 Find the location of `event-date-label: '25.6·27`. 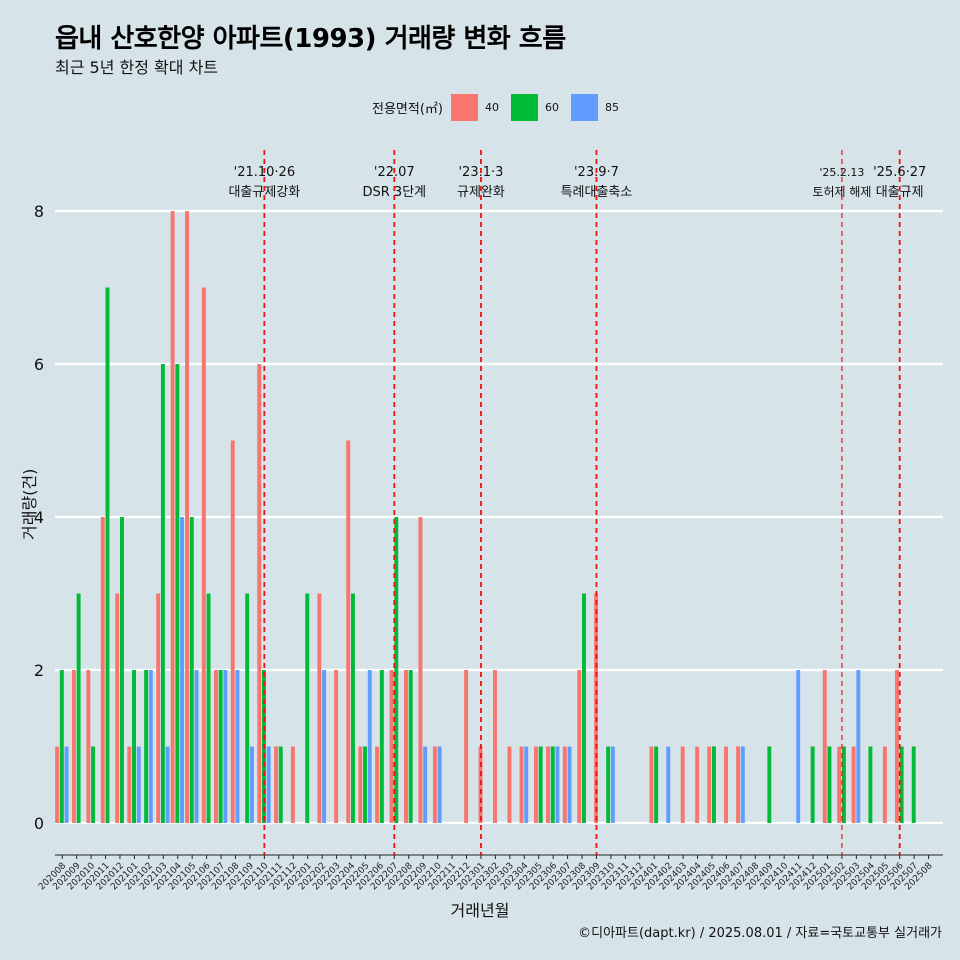

event-date-label: '25.6·27 is located at coordinates (899, 172).